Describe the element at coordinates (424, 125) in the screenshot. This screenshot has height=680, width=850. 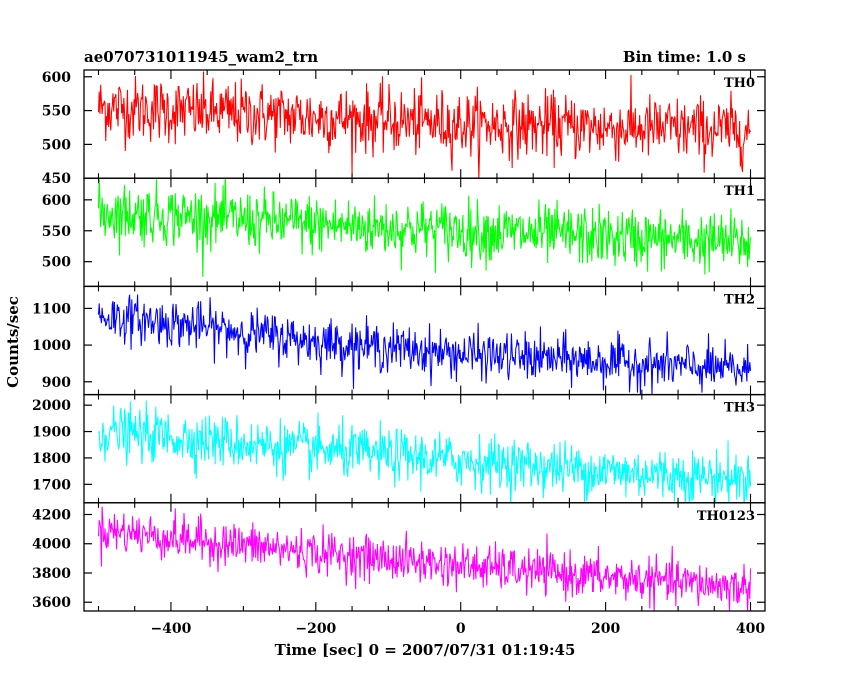
I see `series-line-th0` at that location.